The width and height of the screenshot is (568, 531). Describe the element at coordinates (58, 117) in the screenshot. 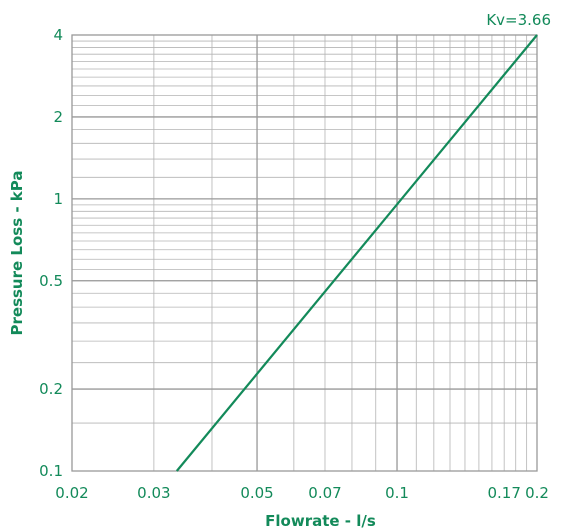

I see `y-tick-label: 2` at that location.